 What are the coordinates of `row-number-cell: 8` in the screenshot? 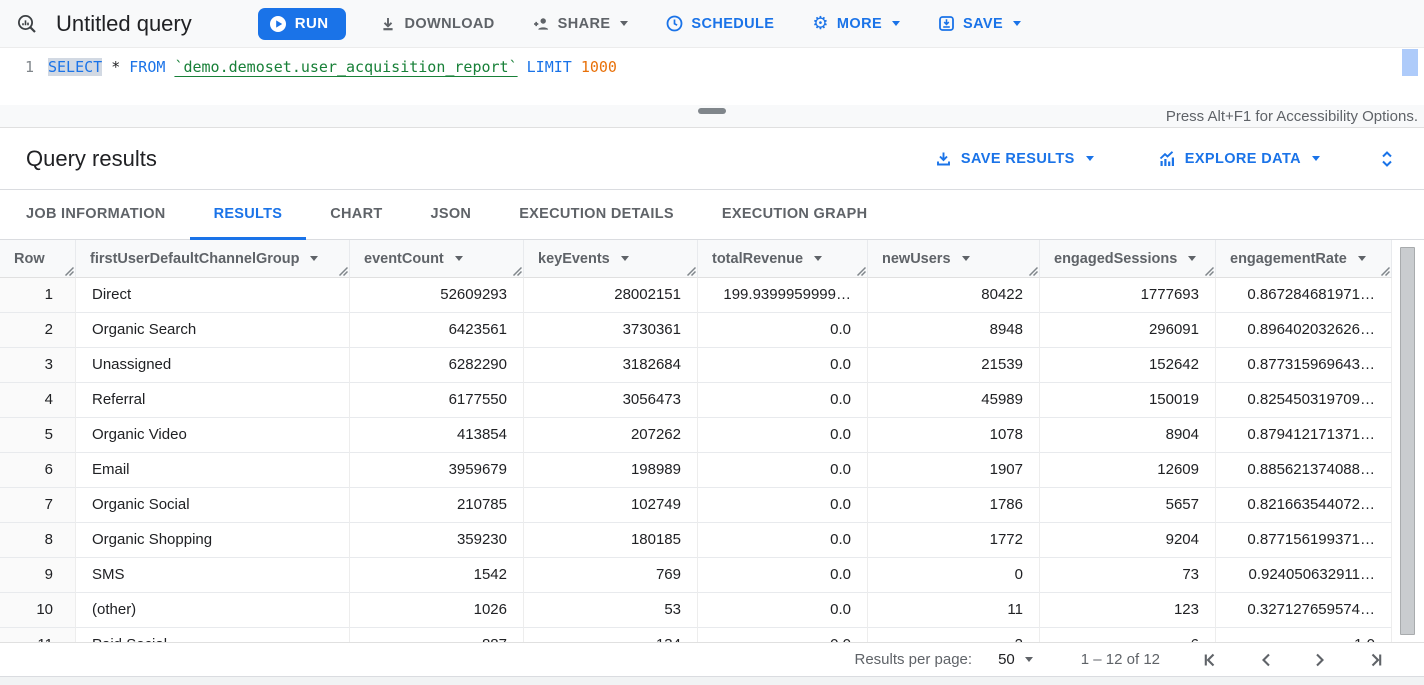 It's located at (38, 540).